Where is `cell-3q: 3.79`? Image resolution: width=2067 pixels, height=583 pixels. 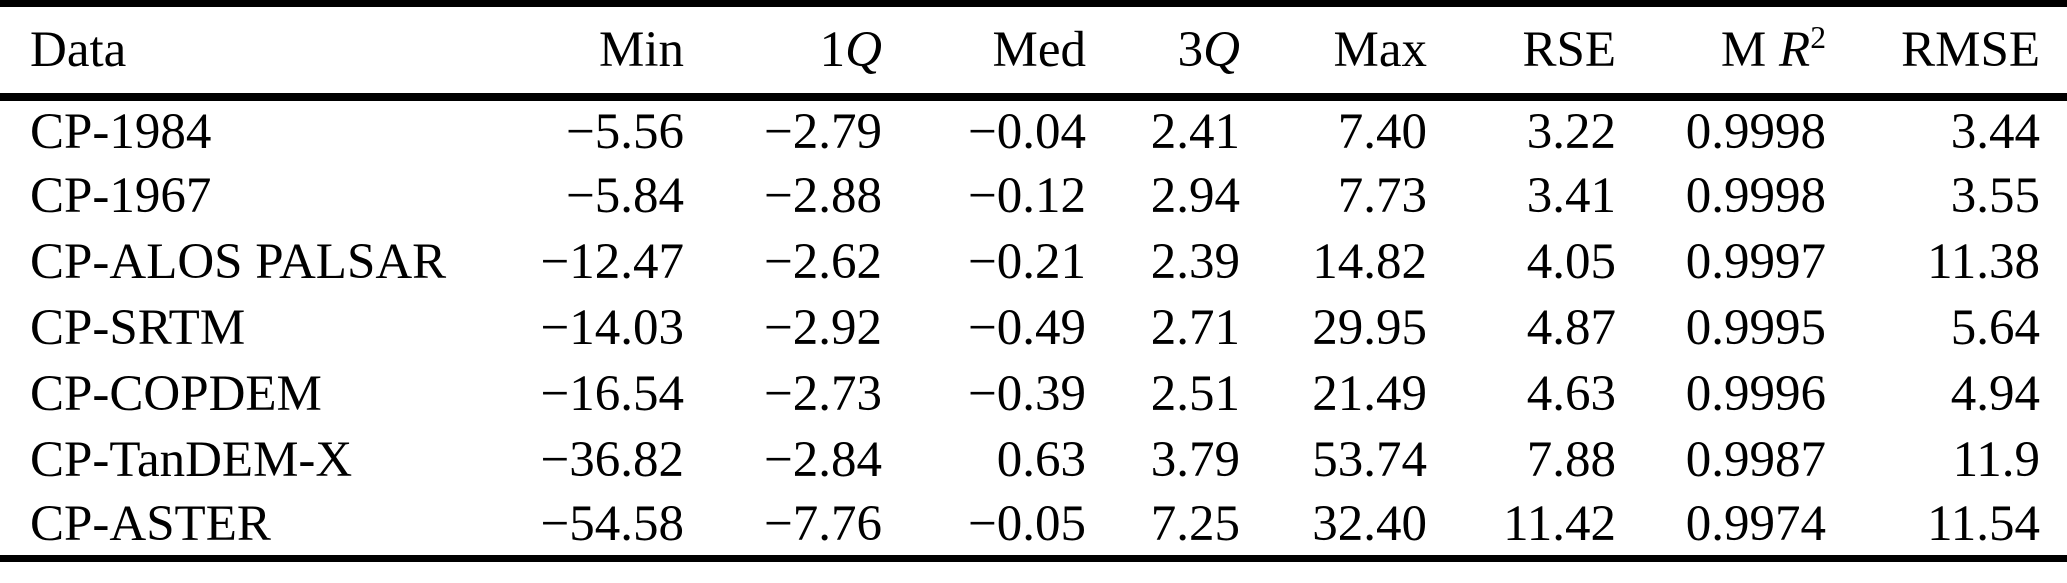
cell-3q: 3.79 is located at coordinates (1195, 459).